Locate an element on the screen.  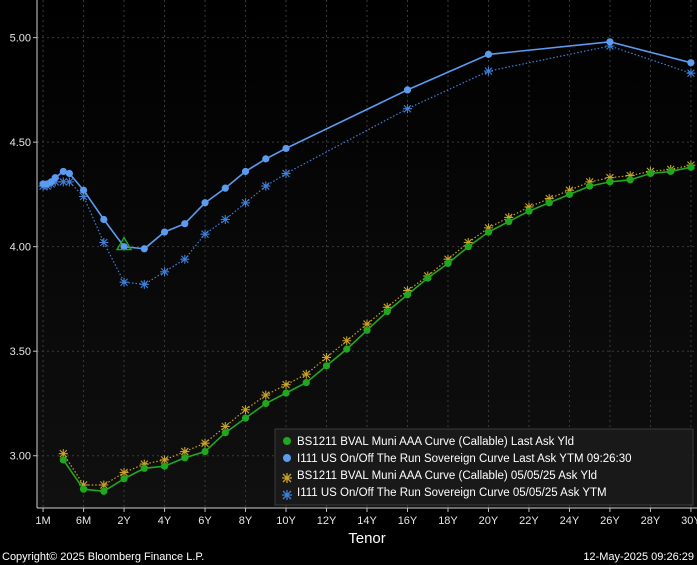
x-tick-label: 20Y is located at coordinates (489, 521).